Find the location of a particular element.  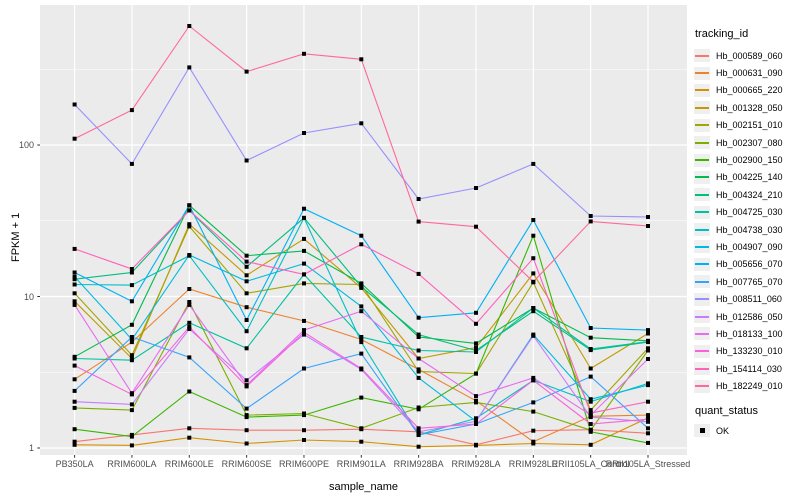

legend-item: Hb_004738_030 is located at coordinates (746, 229).